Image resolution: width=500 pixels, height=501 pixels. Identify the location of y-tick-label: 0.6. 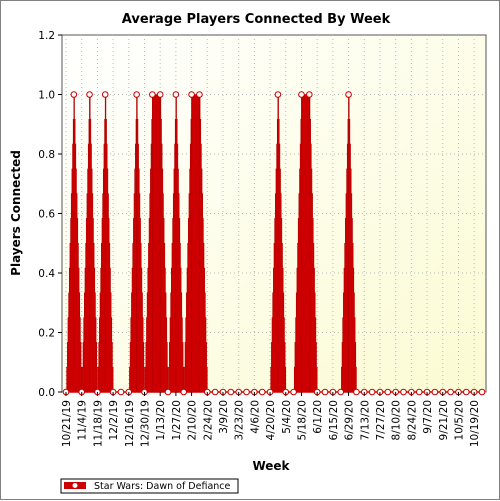
(46, 215).